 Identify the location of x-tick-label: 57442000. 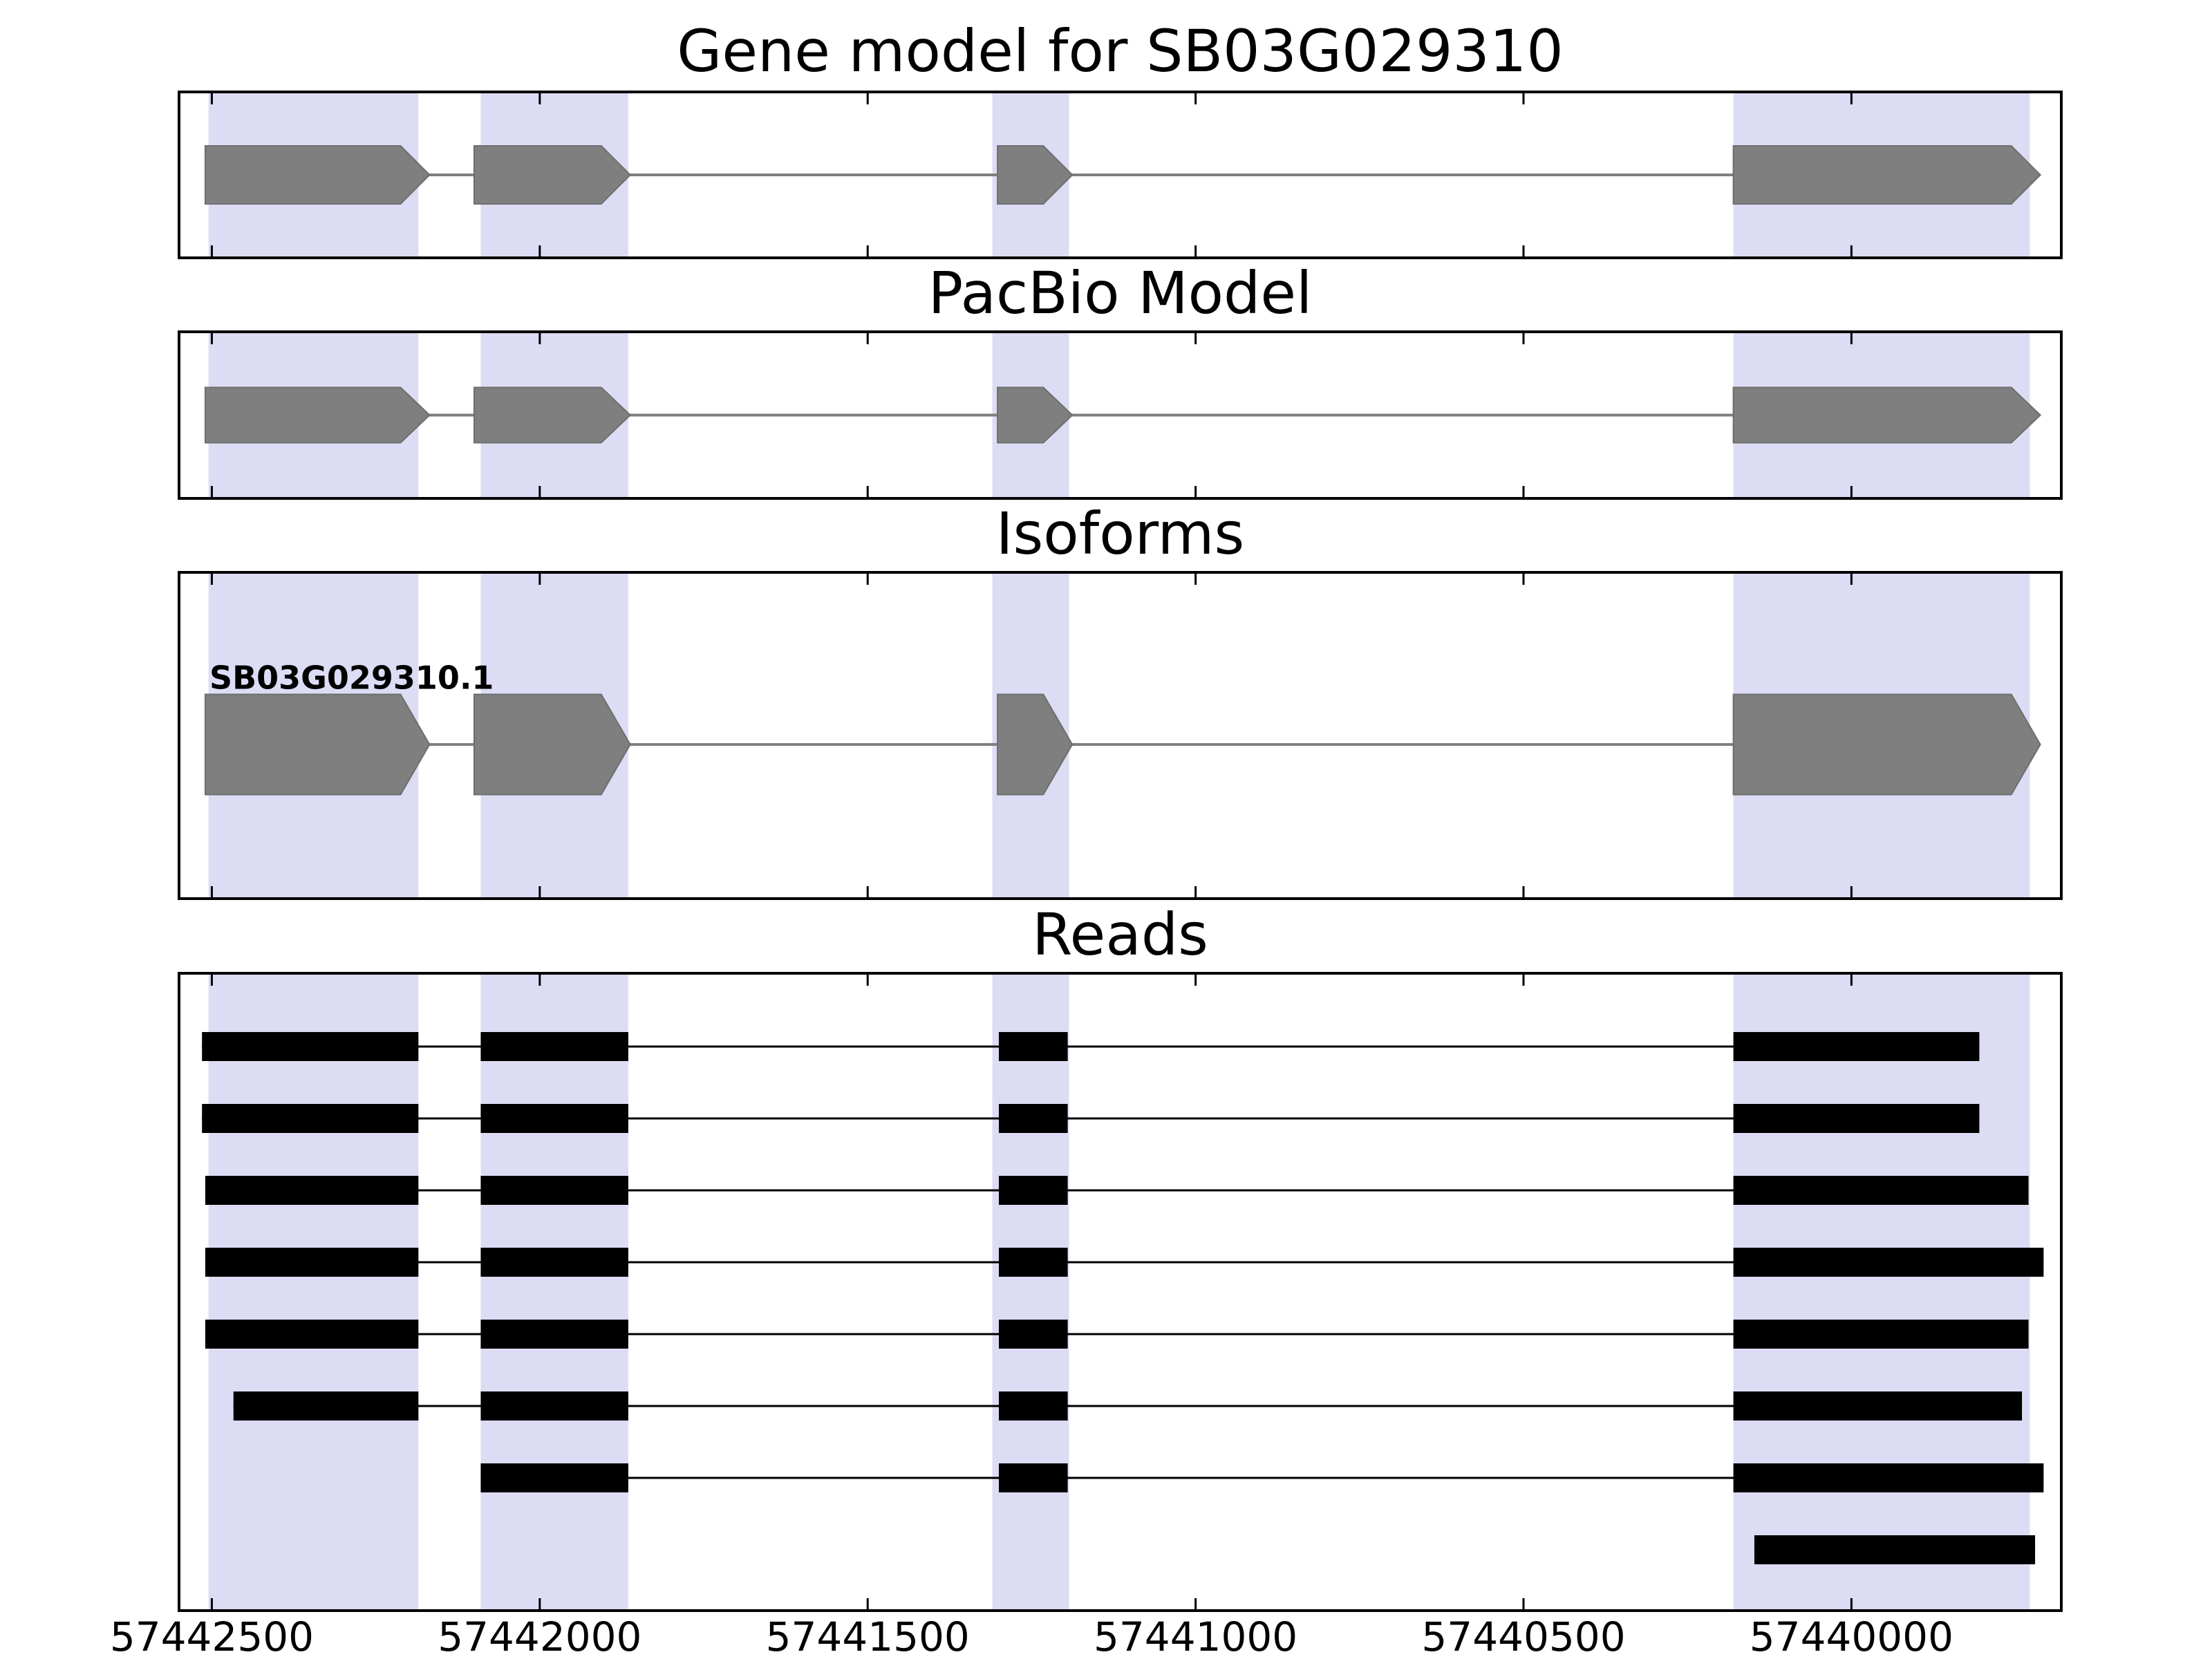
(540, 1636).